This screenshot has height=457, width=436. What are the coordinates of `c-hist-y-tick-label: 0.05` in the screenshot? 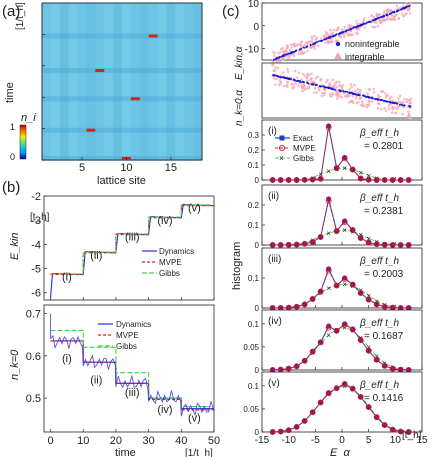 It's located at (251, 409).